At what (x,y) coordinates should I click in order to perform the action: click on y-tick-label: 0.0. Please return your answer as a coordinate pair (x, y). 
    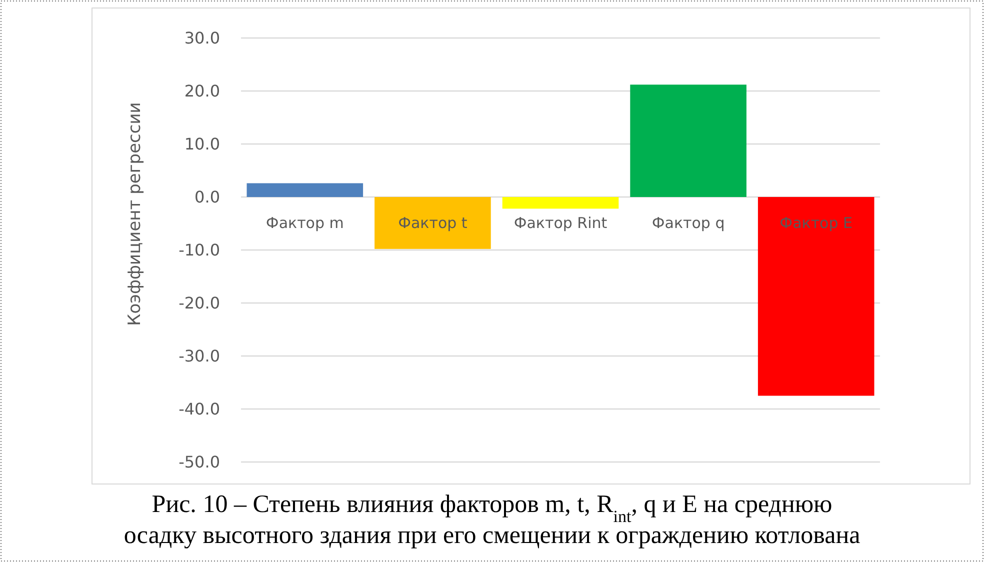
    Looking at the image, I should click on (207, 197).